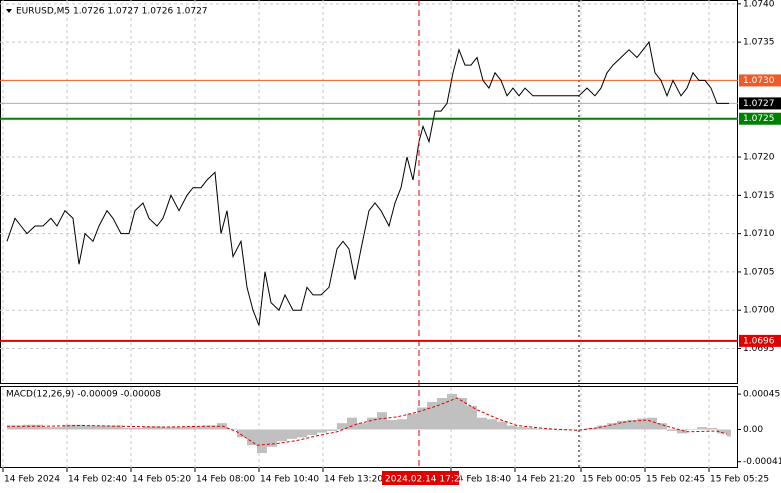 The image size is (781, 493). Describe the element at coordinates (759, 4) in the screenshot. I see `y-tick-label: 1.0740` at that location.